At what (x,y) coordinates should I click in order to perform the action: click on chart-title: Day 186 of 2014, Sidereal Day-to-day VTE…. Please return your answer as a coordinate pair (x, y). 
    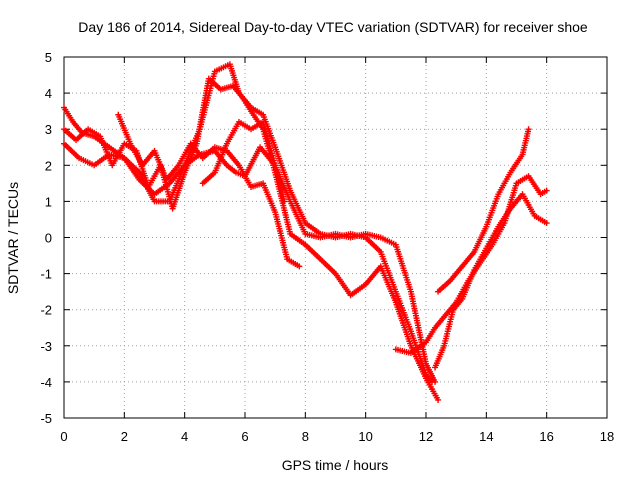
    Looking at the image, I should click on (333, 27).